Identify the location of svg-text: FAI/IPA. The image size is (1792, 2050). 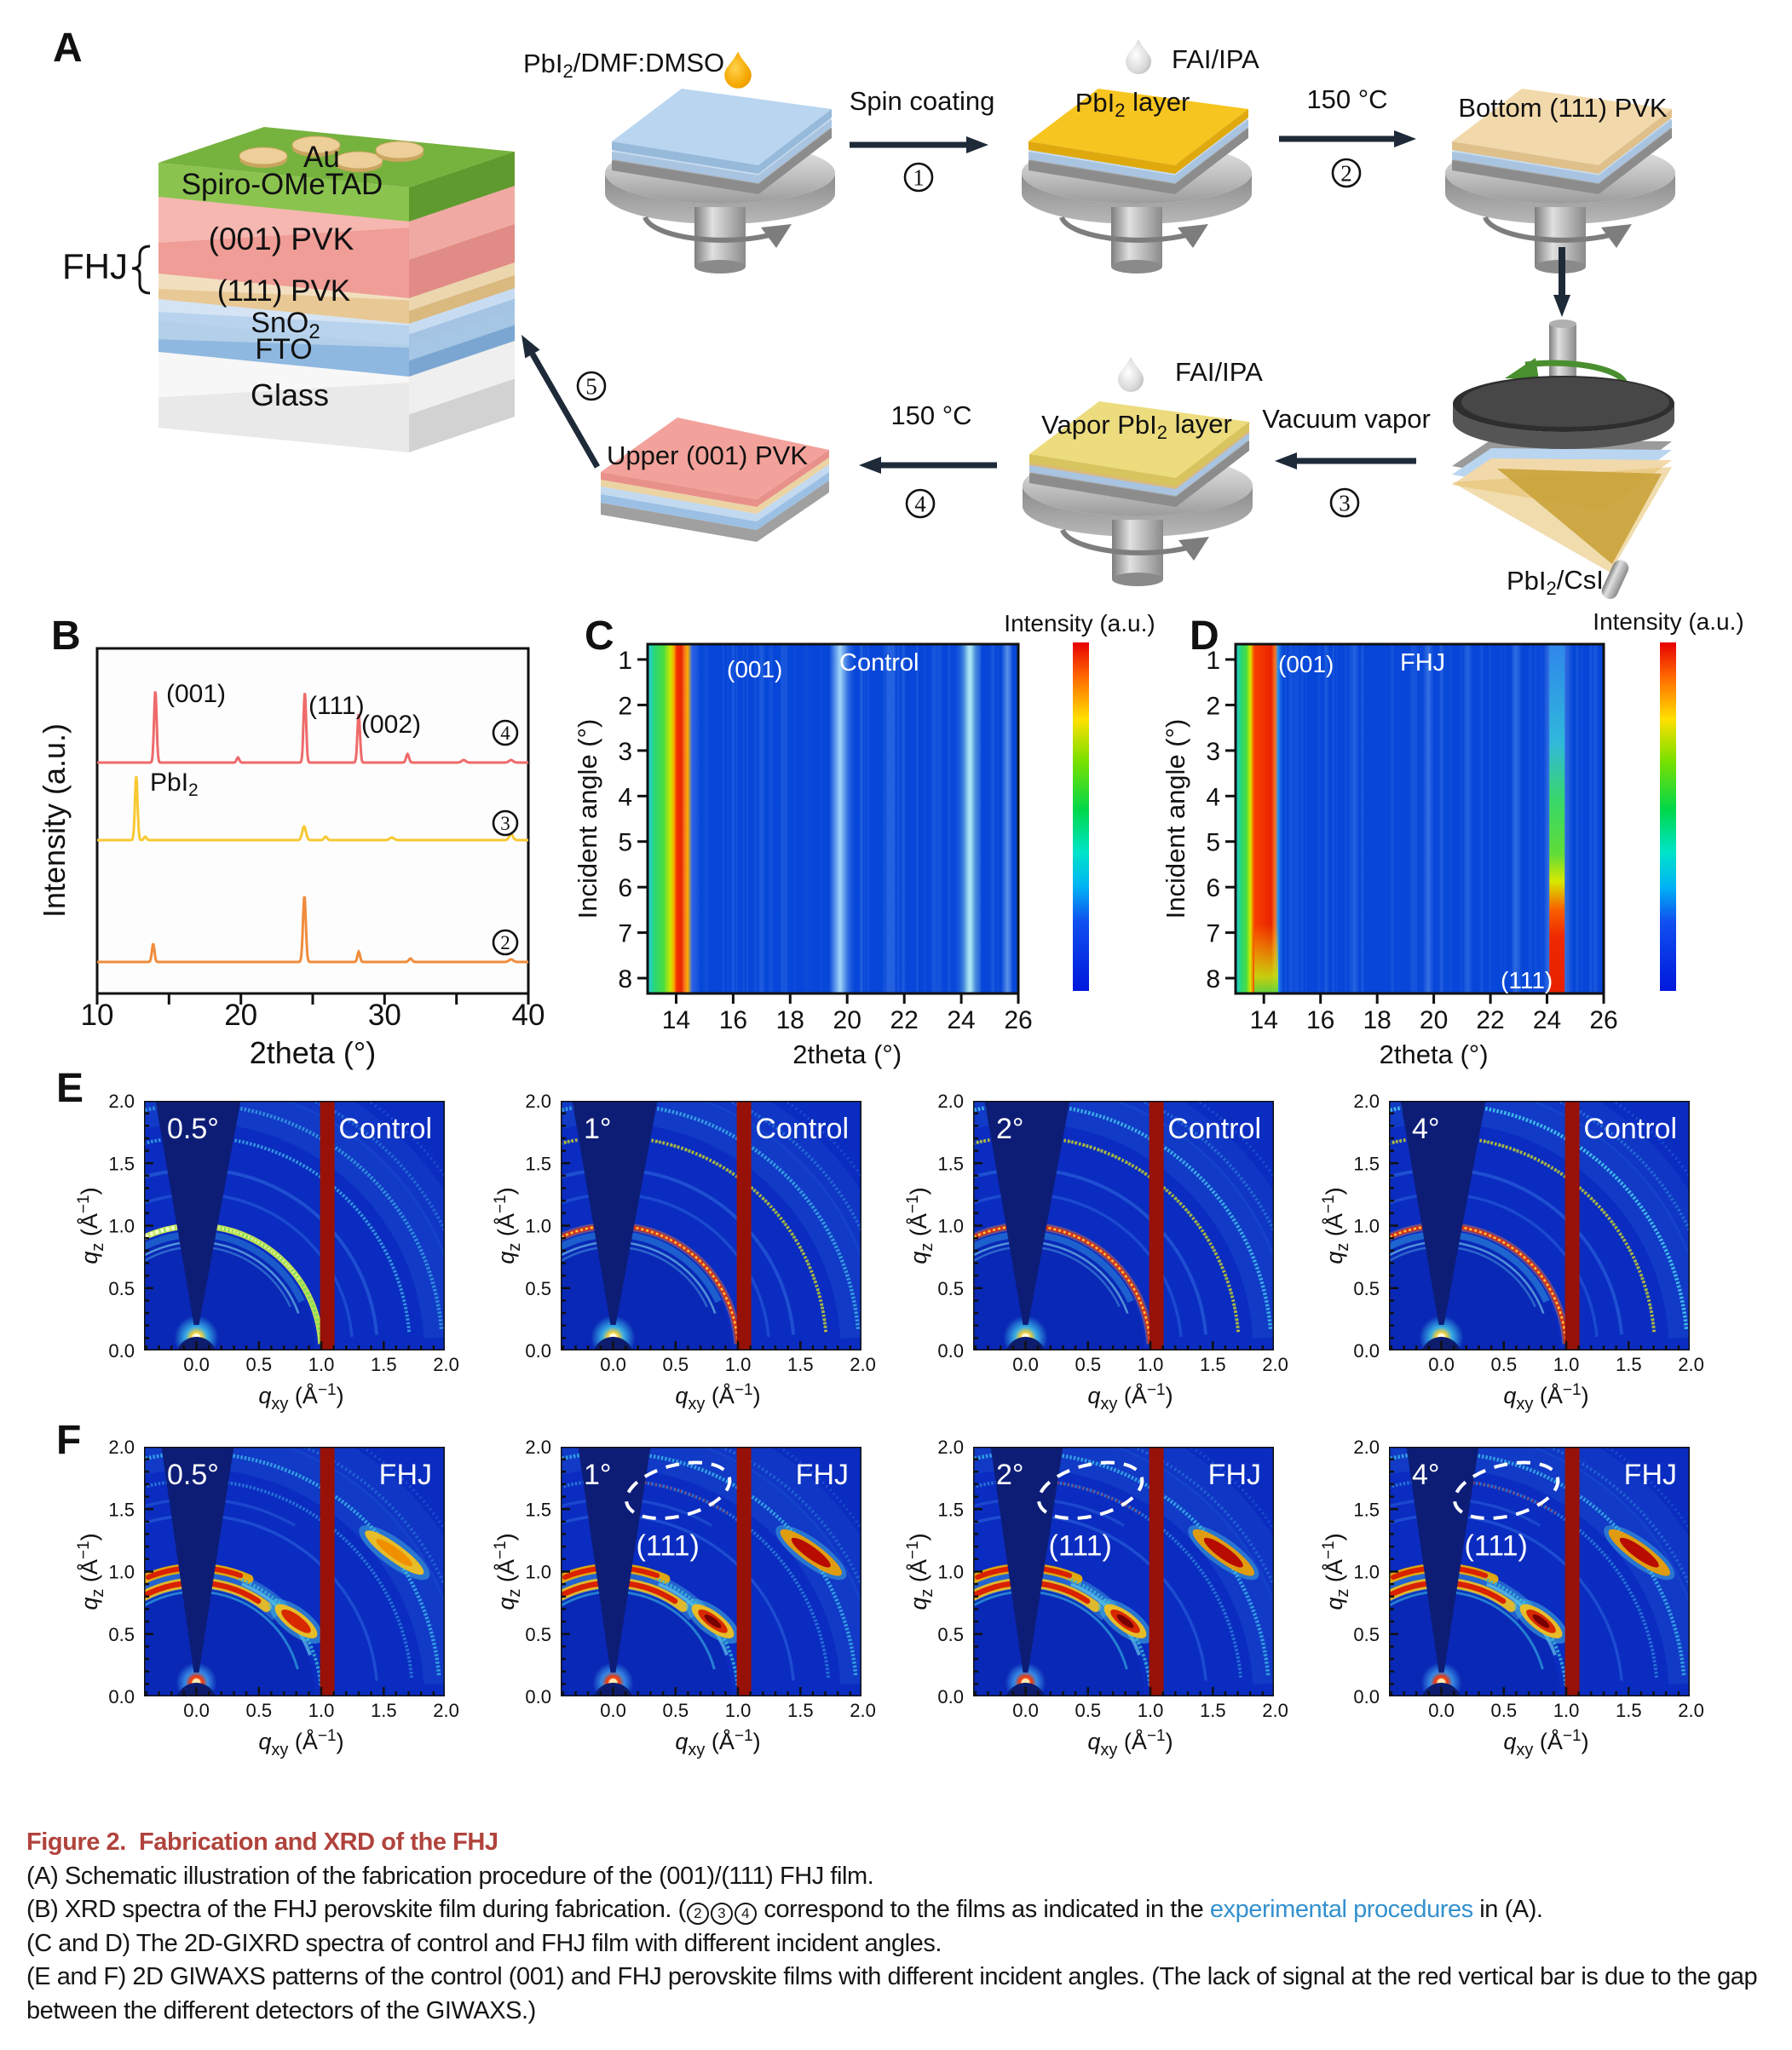
(1215, 59).